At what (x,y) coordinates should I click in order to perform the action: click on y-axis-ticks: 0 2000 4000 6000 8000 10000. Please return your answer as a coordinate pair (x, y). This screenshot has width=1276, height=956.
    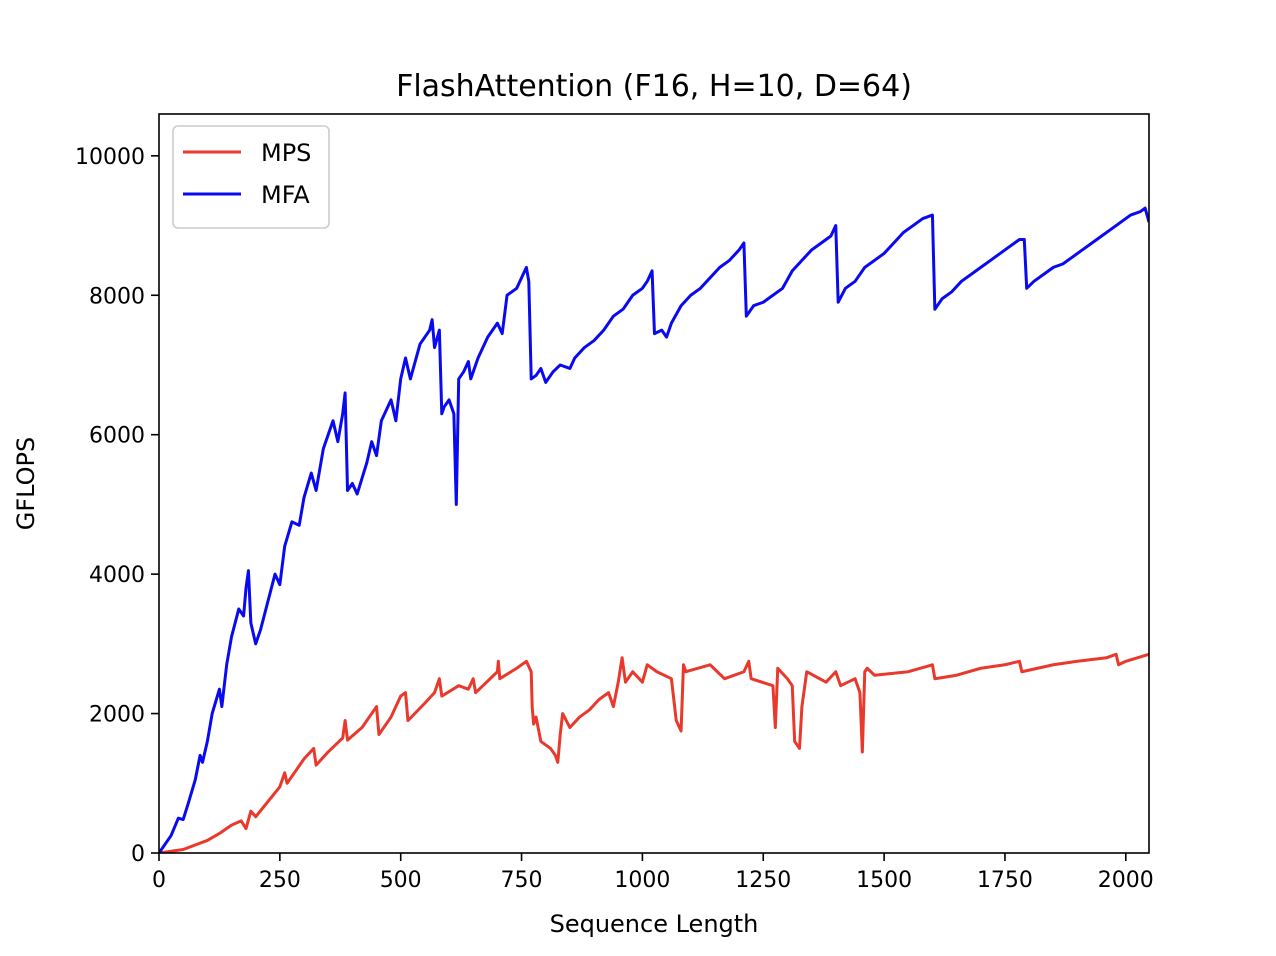
    Looking at the image, I should click on (117, 506).